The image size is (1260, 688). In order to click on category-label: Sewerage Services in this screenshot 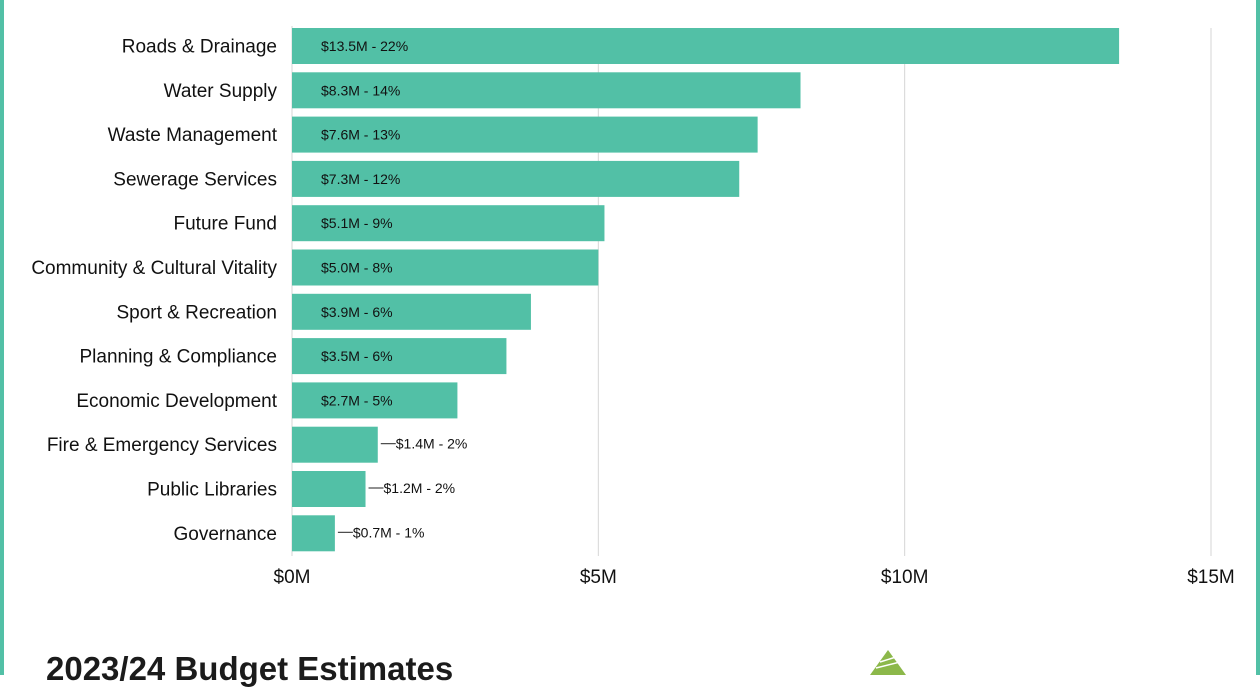, I will do `click(195, 179)`.